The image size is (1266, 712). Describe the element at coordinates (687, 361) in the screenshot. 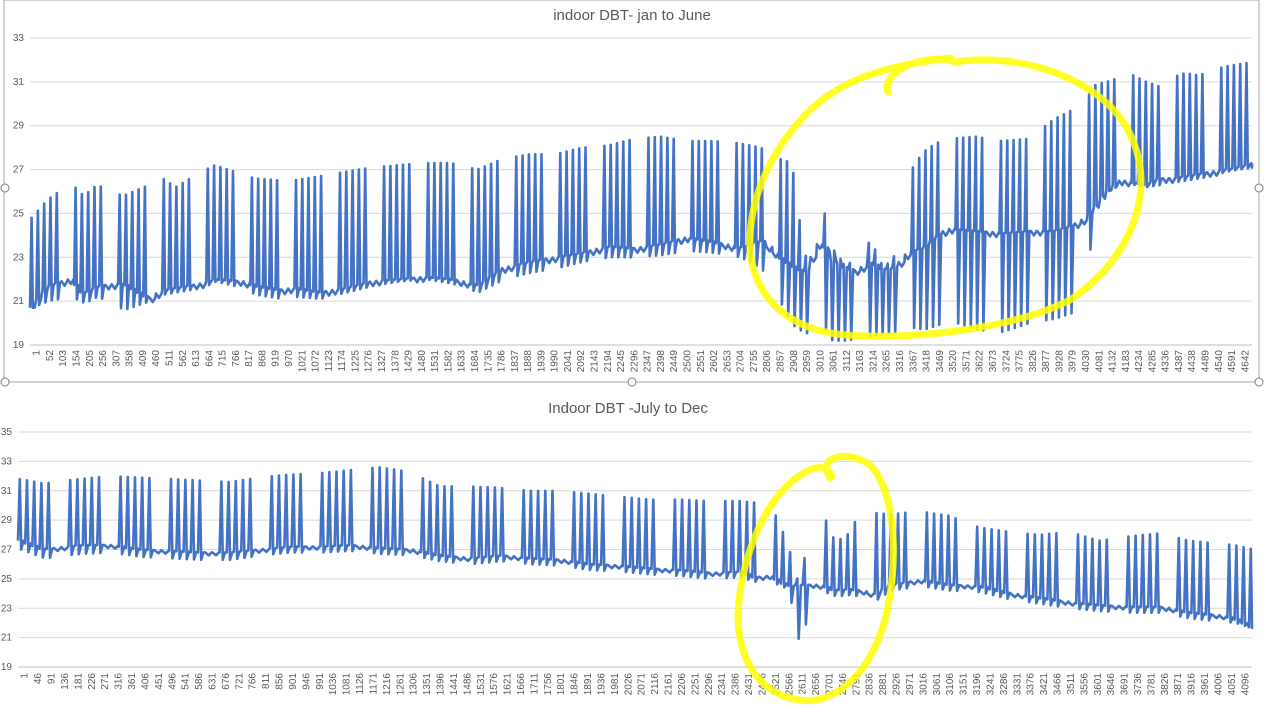

I see `x-tick-label: 2500` at that location.